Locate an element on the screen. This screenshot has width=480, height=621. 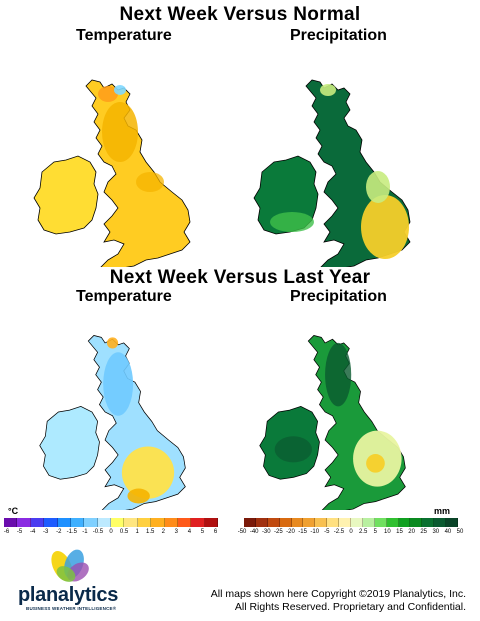
precipitation-tick-label: 5 is located at coordinates (375, 532).